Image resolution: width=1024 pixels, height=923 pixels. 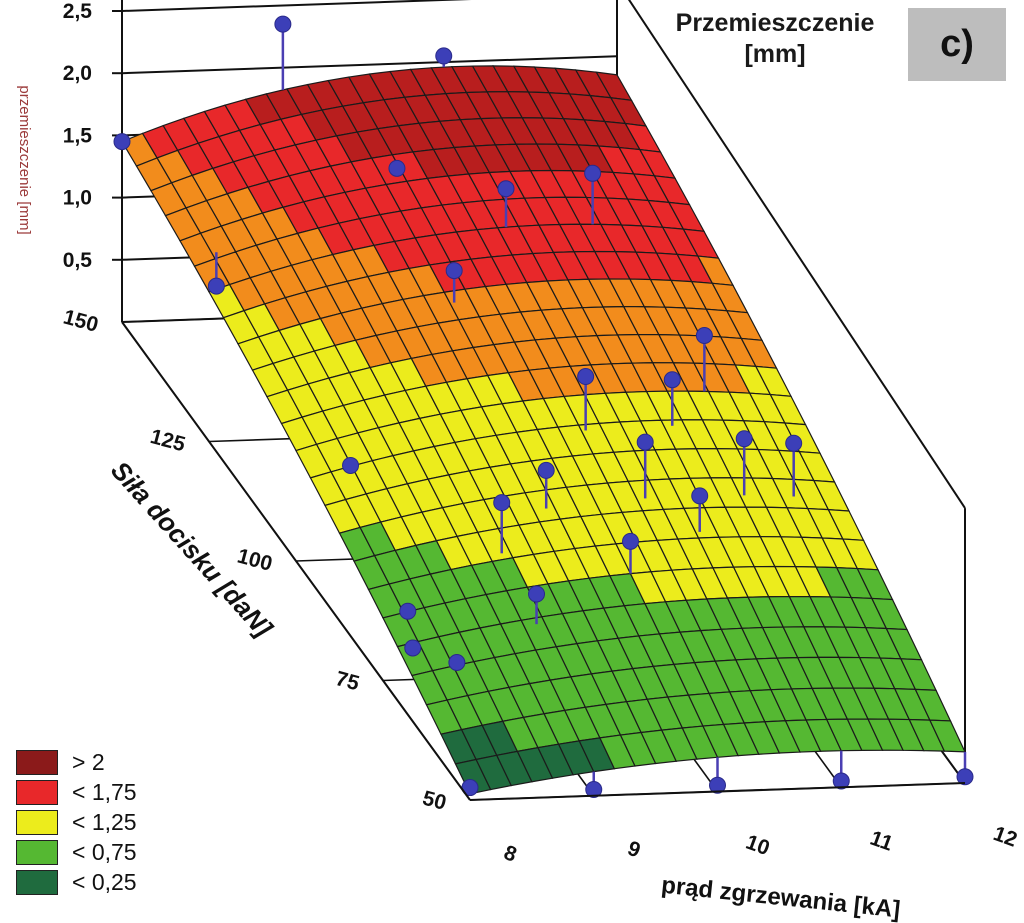 I want to click on axis-edge, so click(x=717, y=791).